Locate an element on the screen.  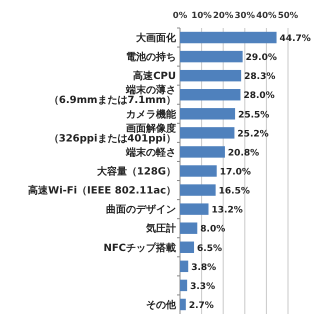
y-tick-label: 端末の軽さ is located at coordinates (150, 152).